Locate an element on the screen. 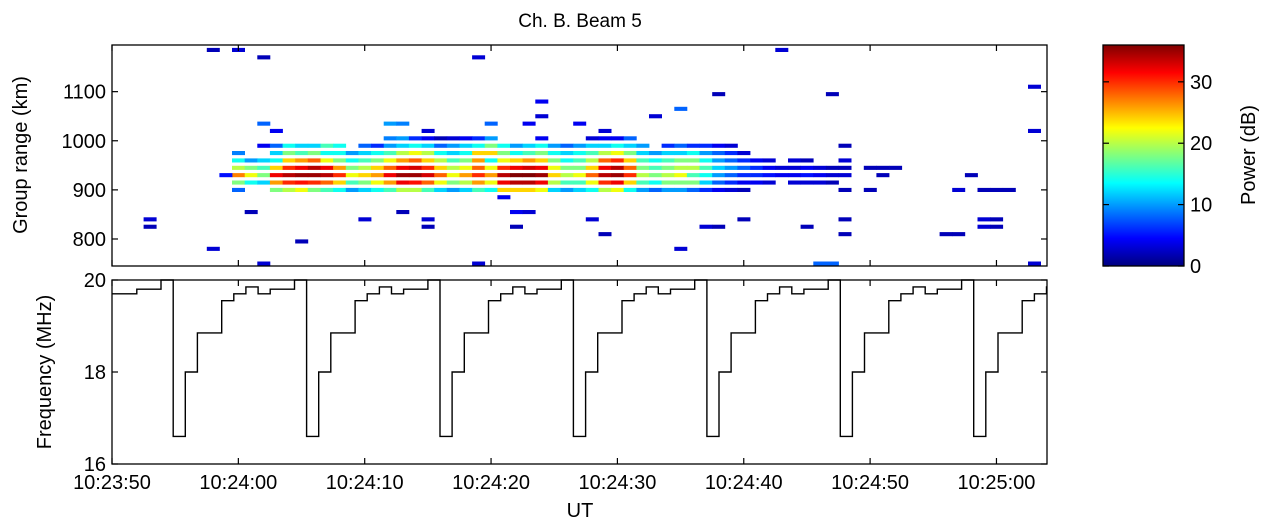 The width and height of the screenshot is (1263, 529). y-tick-label: 1000 is located at coordinates (84, 142).